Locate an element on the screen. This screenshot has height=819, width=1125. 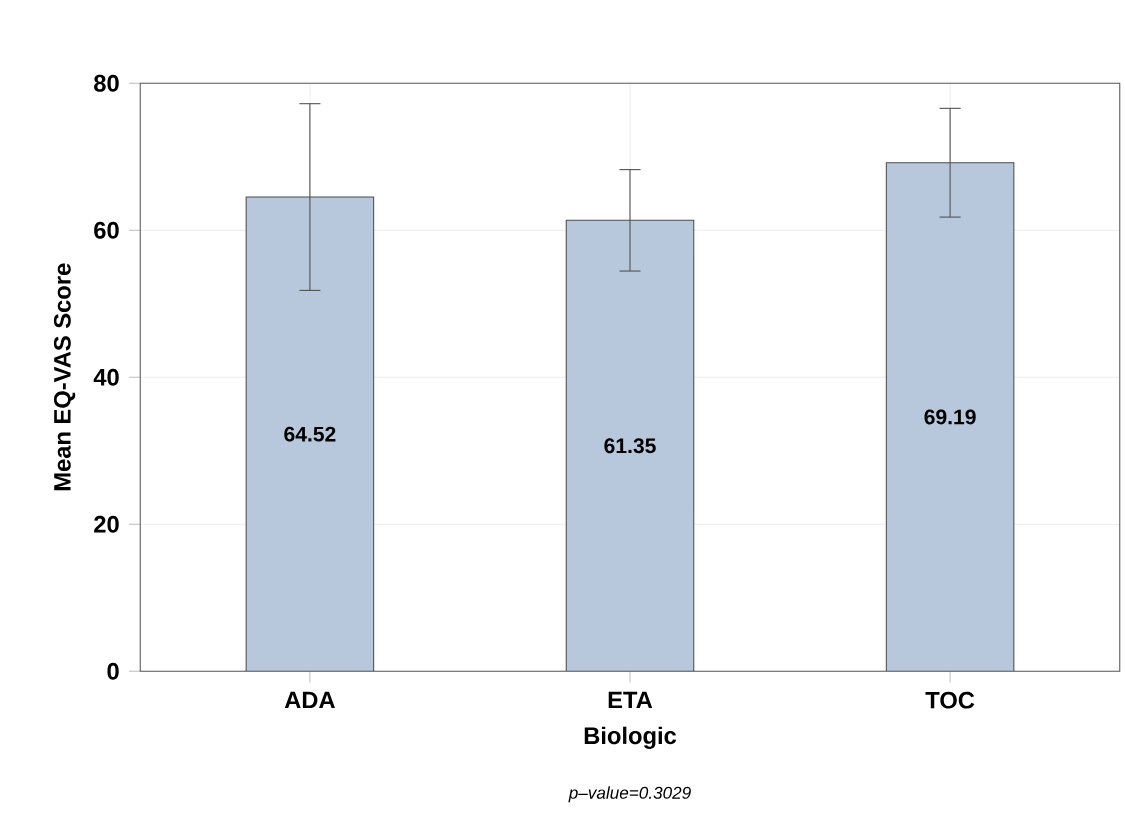
data-label: 64.52 is located at coordinates (310, 434).